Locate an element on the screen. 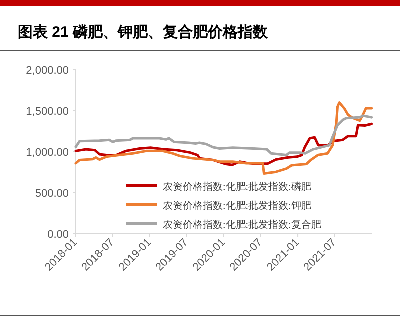 The image size is (400, 322). legend-label: 农资价格指数:化肥:批发指数:磷肥 is located at coordinates (237, 187).